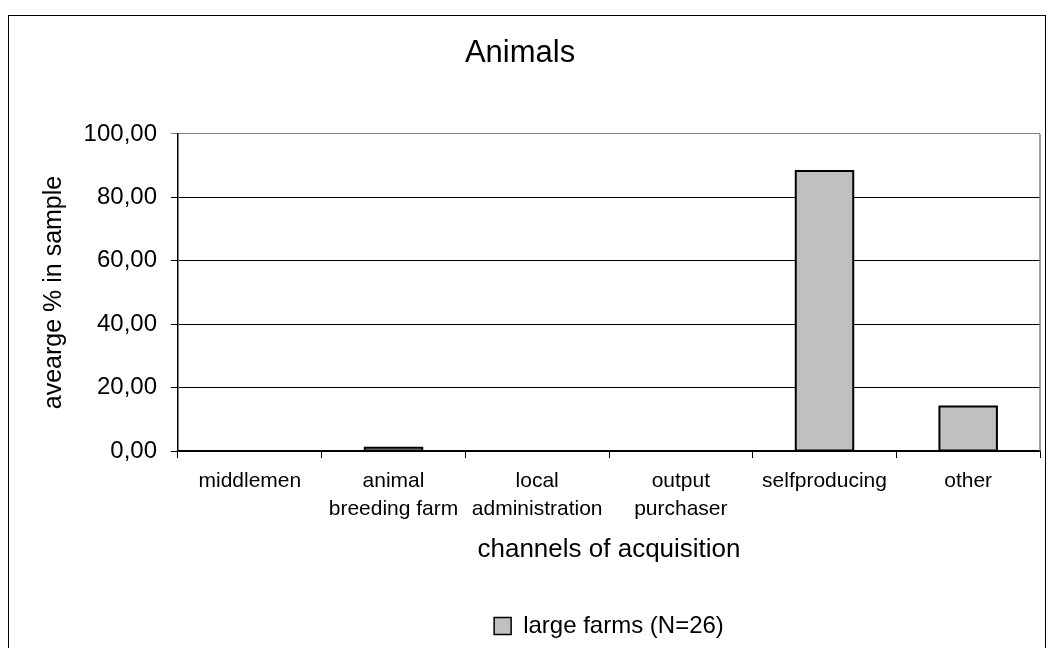  Describe the element at coordinates (126, 259) in the screenshot. I see `y-tick-label: 60,00` at that location.